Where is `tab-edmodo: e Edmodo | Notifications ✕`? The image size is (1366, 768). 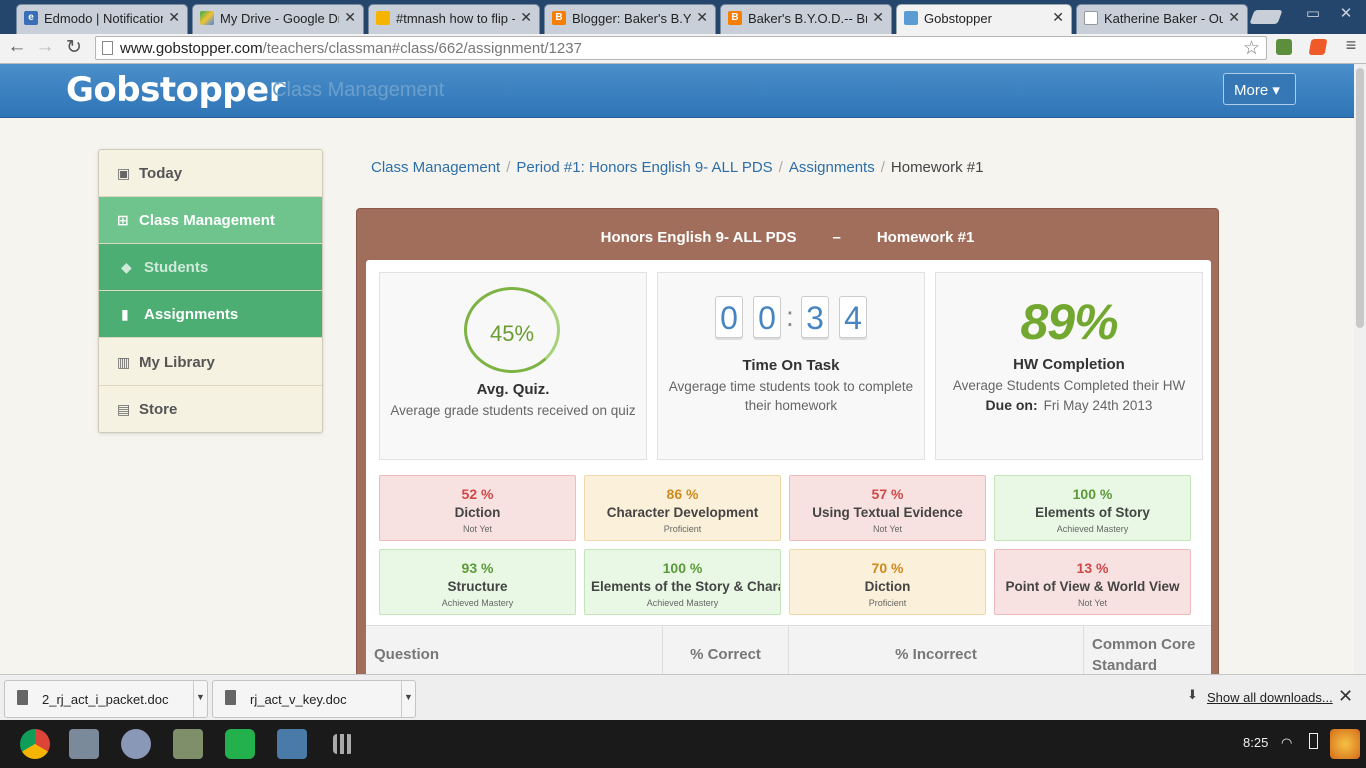 tab-edmodo: e Edmodo | Notifications ✕ is located at coordinates (102, 19).